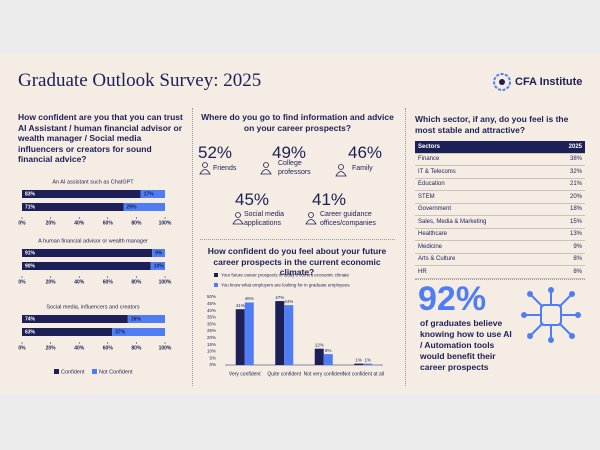  What do you see at coordinates (212, 364) in the screenshot?
I see `y-tick-label: 0%` at bounding box center [212, 364].